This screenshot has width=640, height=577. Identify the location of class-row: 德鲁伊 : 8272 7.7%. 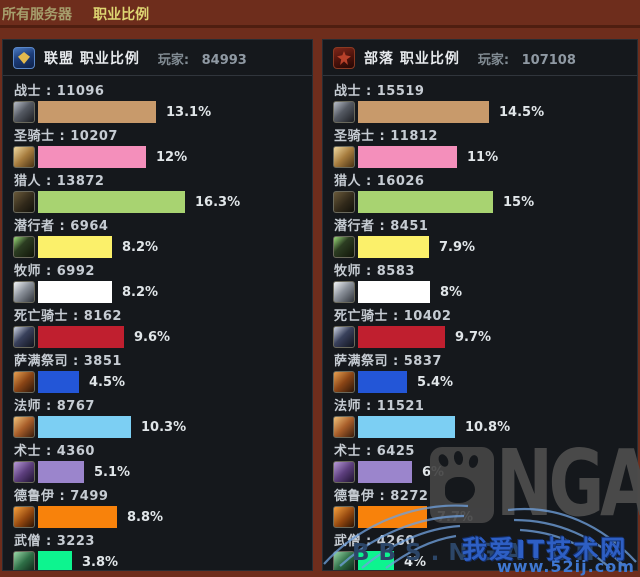
(485, 508).